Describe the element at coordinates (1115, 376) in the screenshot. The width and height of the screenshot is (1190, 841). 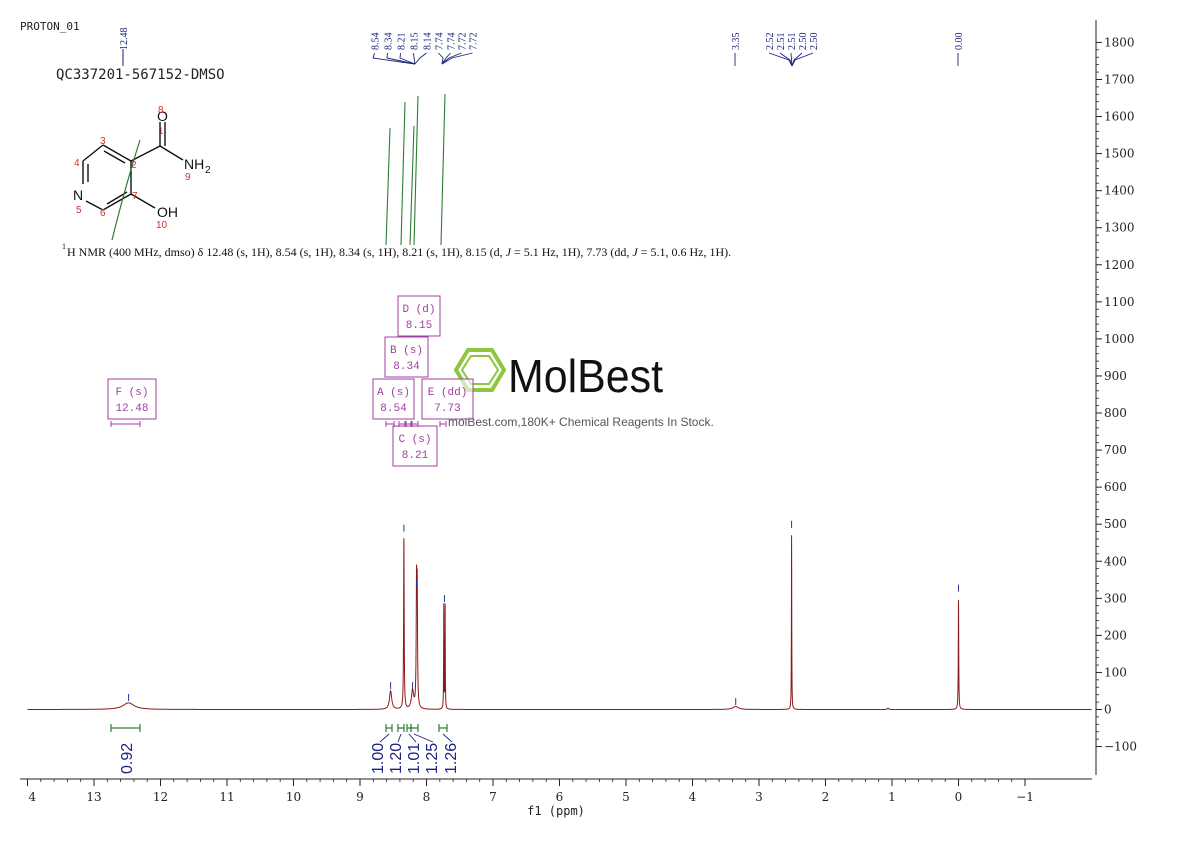
I see `y-tick-label: 900` at that location.